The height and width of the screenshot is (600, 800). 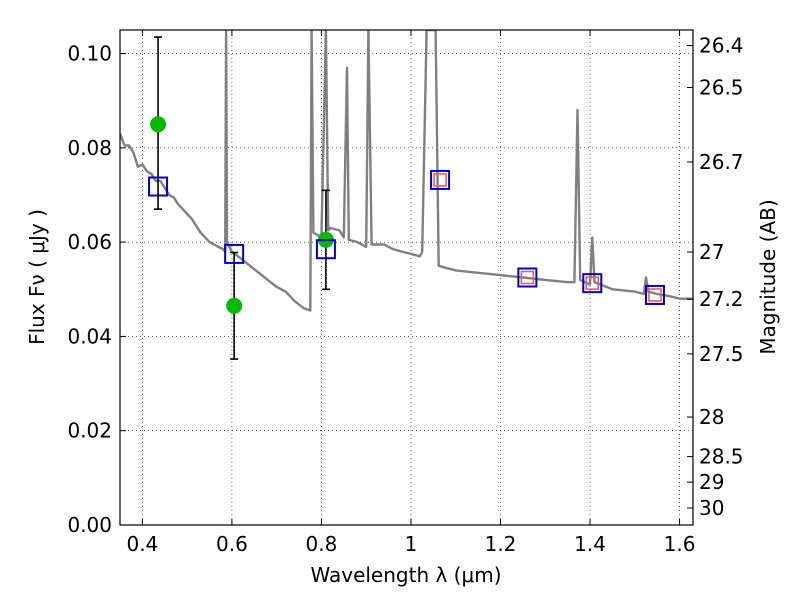 What do you see at coordinates (721, 88) in the screenshot?
I see `right-tick-label: 26.5` at bounding box center [721, 88].